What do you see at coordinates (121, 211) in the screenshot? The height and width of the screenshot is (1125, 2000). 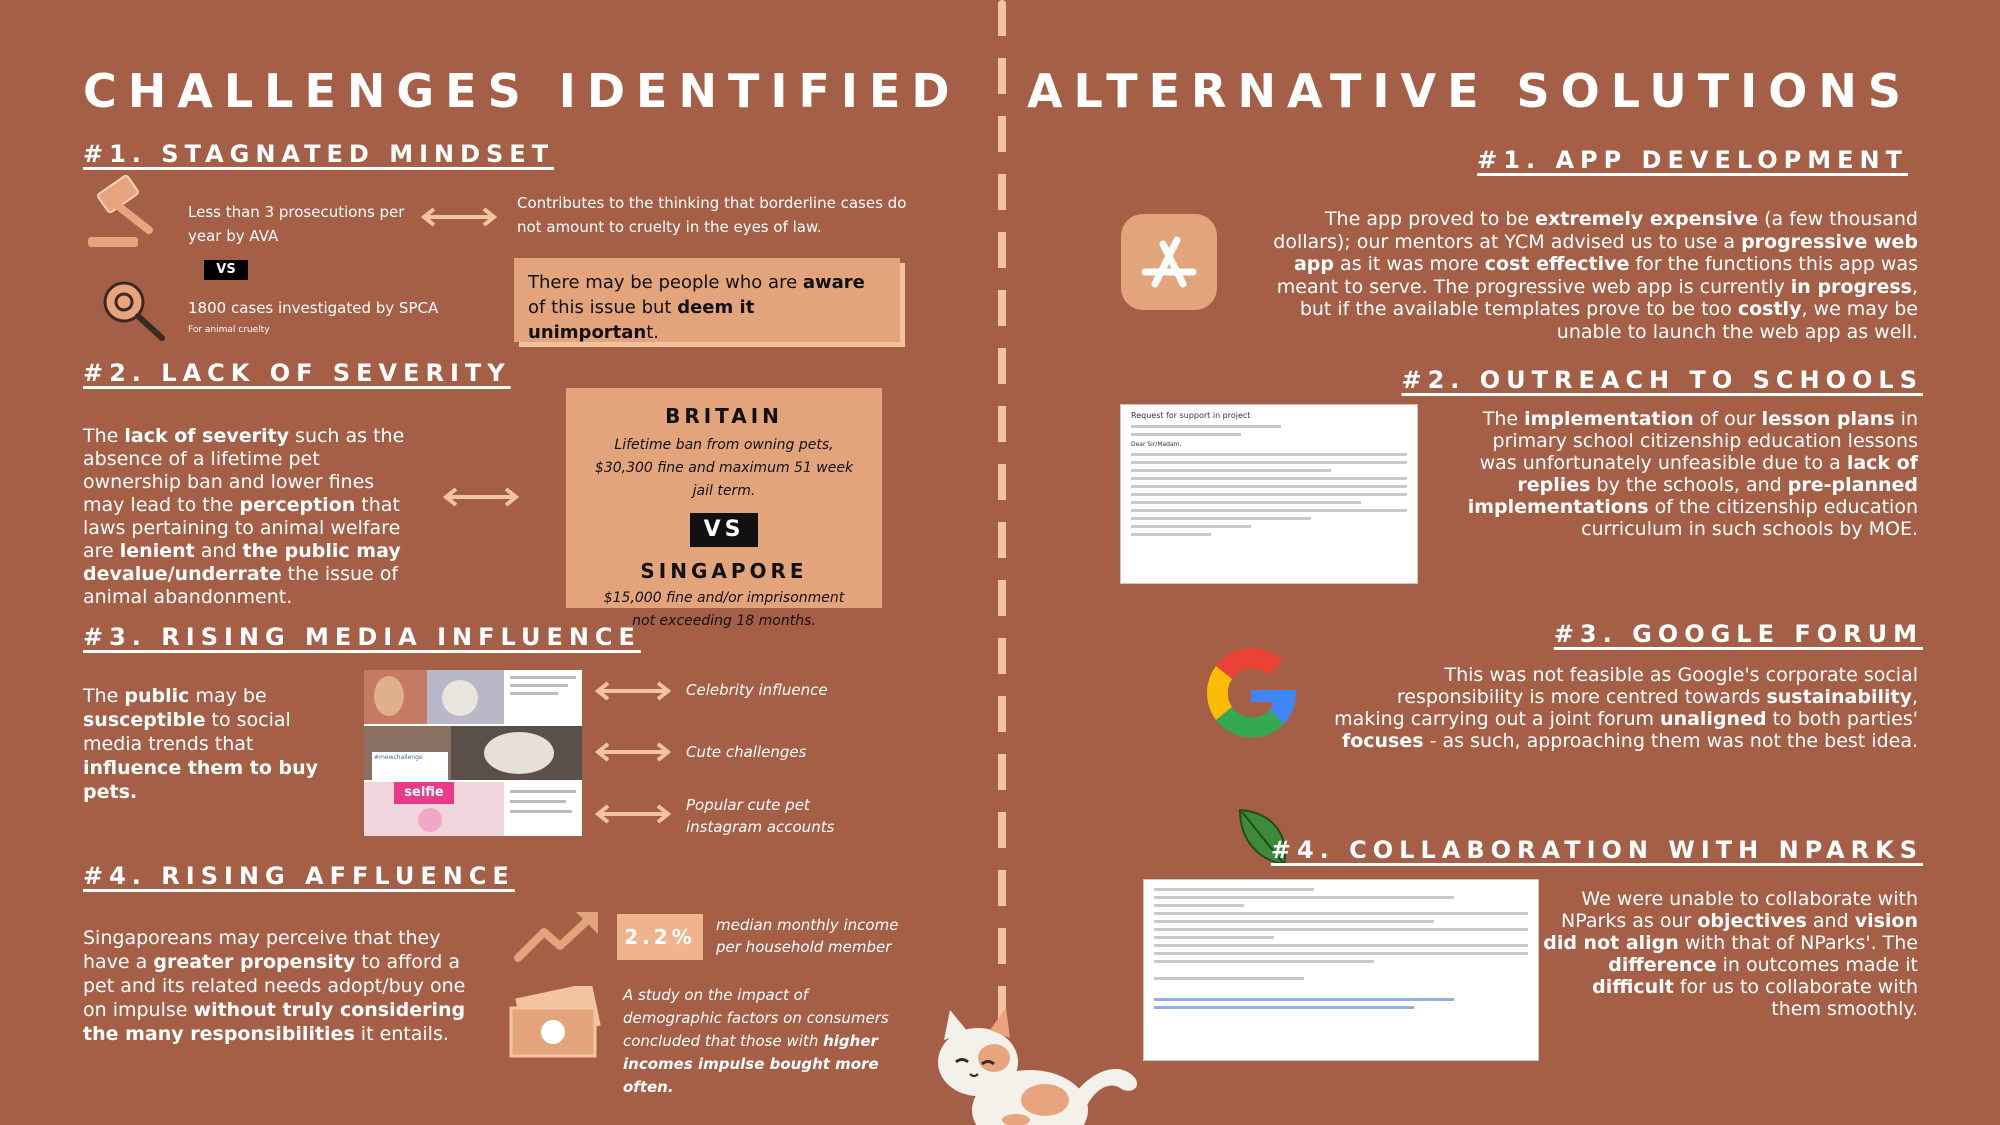 I see `gavel-icon` at bounding box center [121, 211].